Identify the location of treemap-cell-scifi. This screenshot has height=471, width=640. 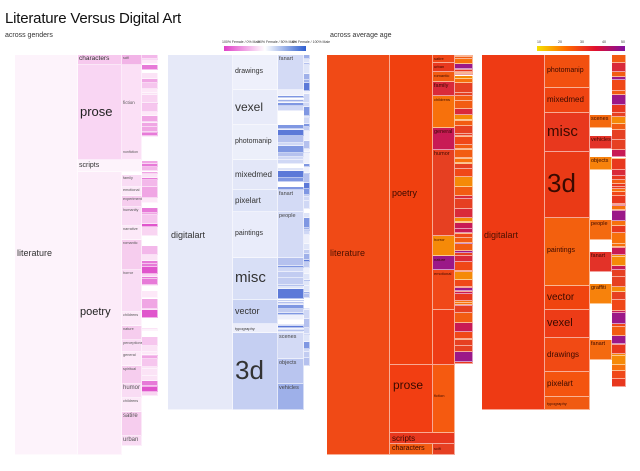
(132, 60).